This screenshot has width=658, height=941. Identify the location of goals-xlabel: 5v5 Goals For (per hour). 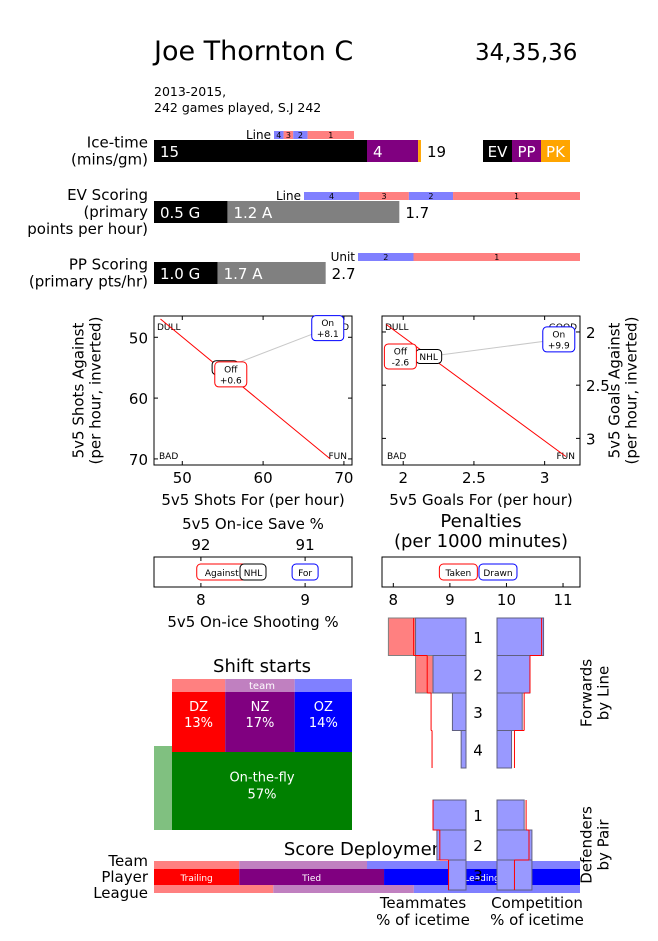
(480, 500).